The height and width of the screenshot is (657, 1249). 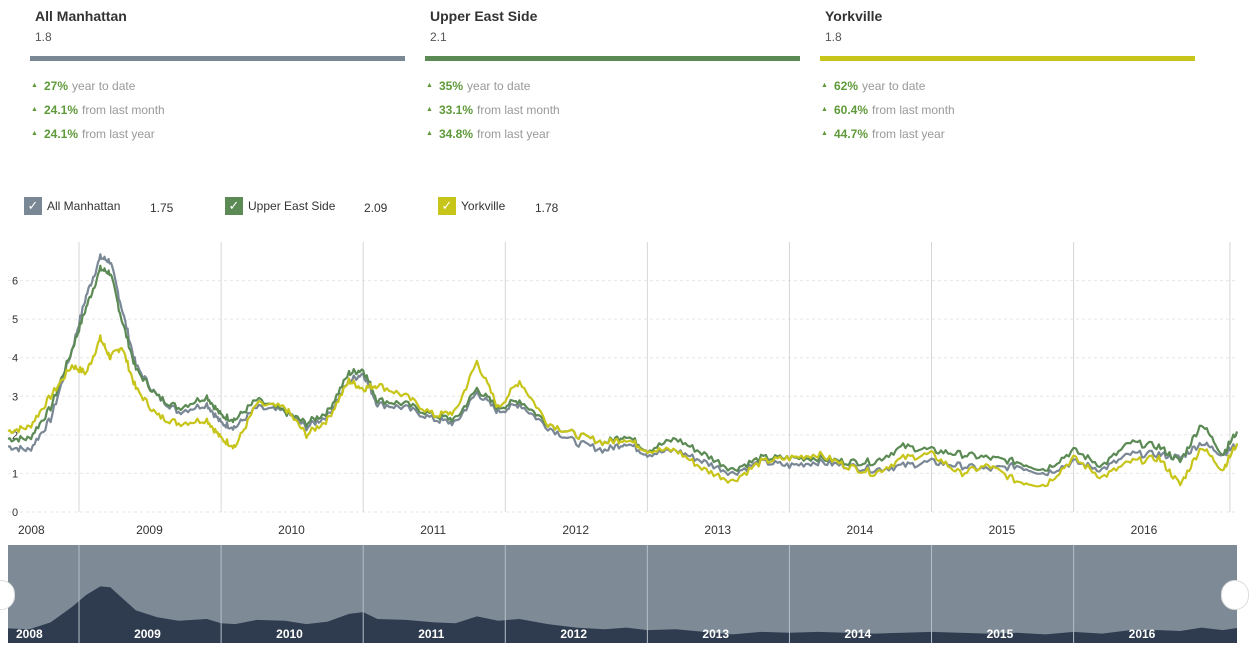 What do you see at coordinates (1000, 634) in the screenshot?
I see `navigator-year-label: 2015` at bounding box center [1000, 634].